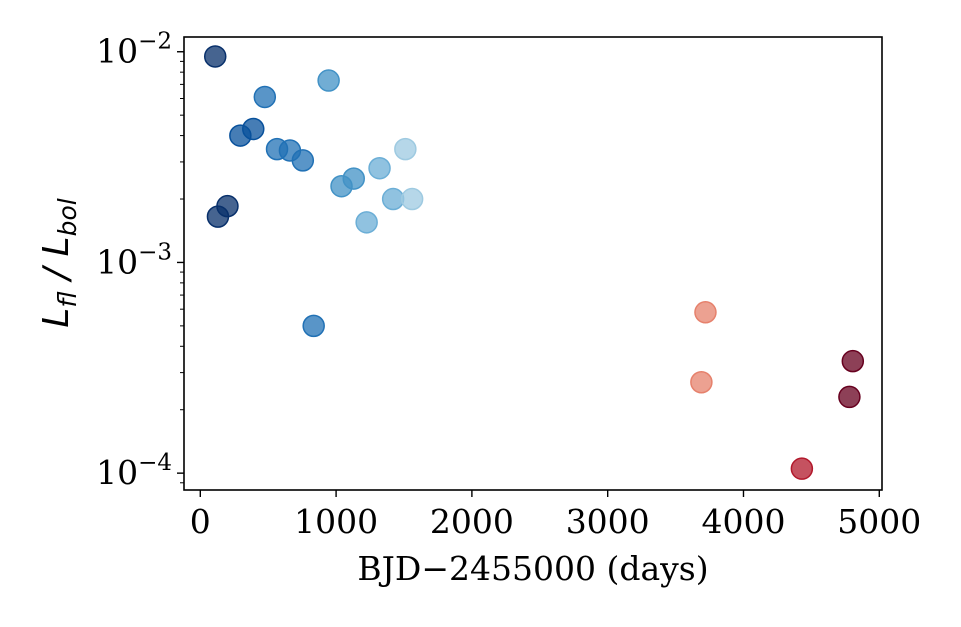  I want to click on y-tick-label-1: 10⁻³, so click(134, 260).